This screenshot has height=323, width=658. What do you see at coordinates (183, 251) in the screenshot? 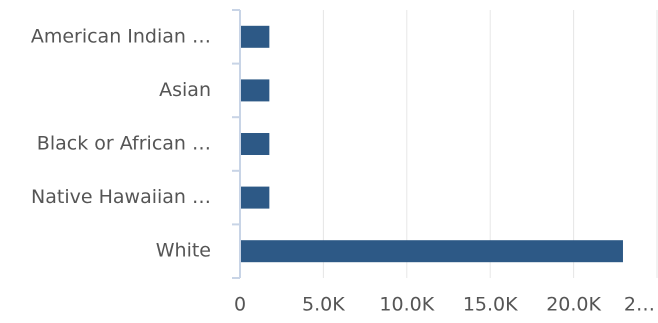
I see `y-tick-label: White` at bounding box center [183, 251].